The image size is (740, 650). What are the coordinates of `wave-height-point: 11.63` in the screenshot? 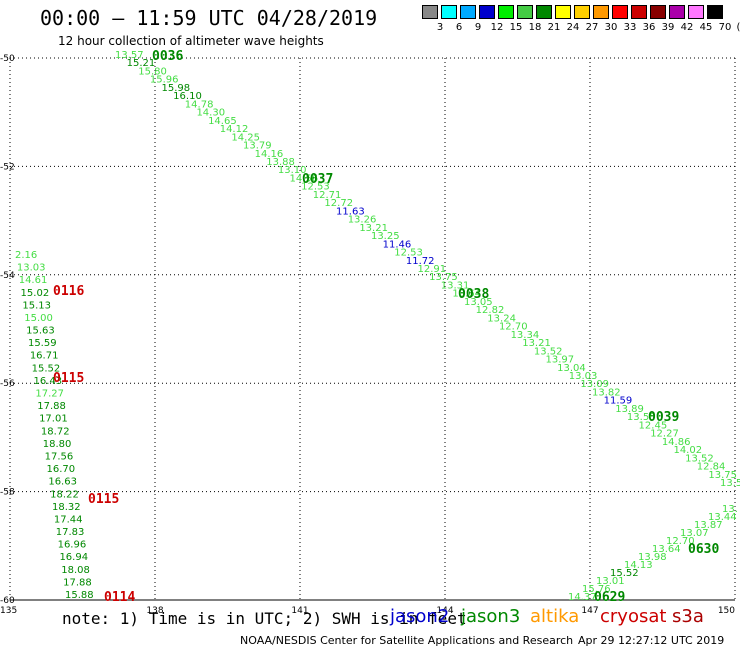 It's located at (350, 211).